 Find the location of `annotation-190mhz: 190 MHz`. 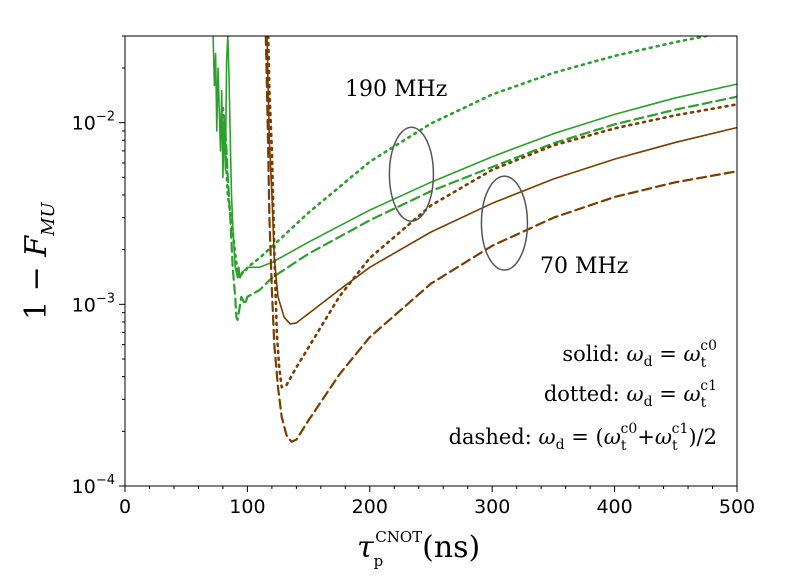

annotation-190mhz: 190 MHz is located at coordinates (396, 89).